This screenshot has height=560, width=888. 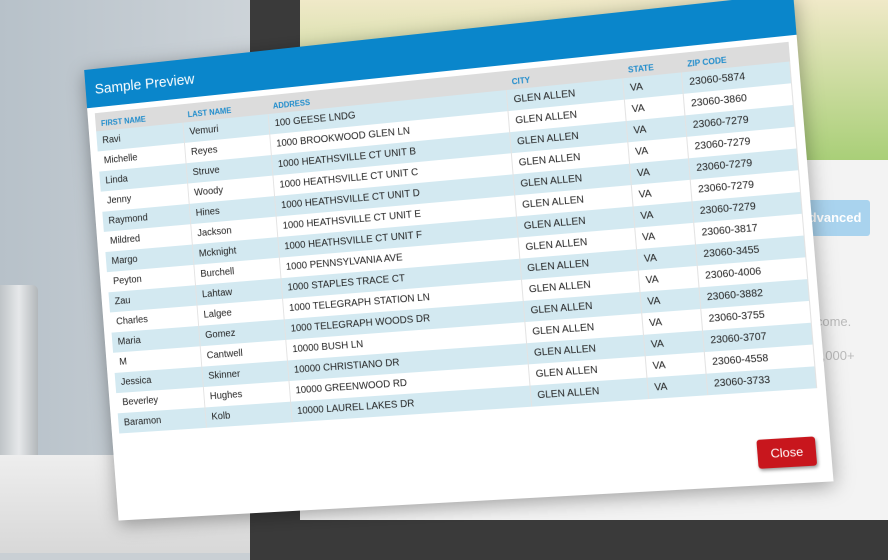 What do you see at coordinates (19, 372) in the screenshot?
I see `brush-cup` at bounding box center [19, 372].